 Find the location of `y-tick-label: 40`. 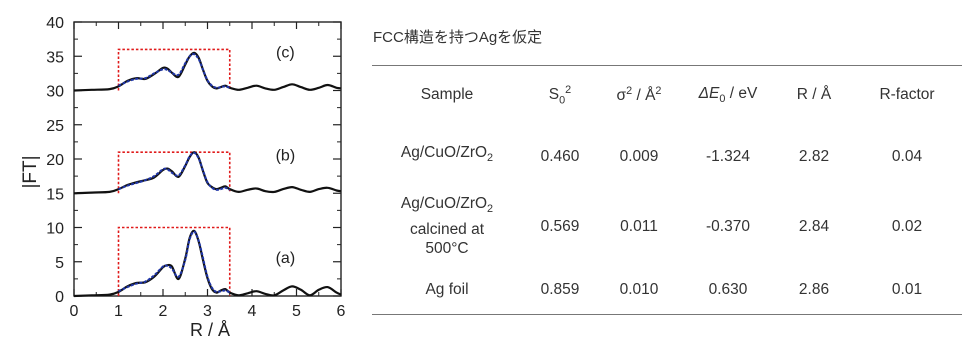

y-tick-label: 40 is located at coordinates (55, 23).